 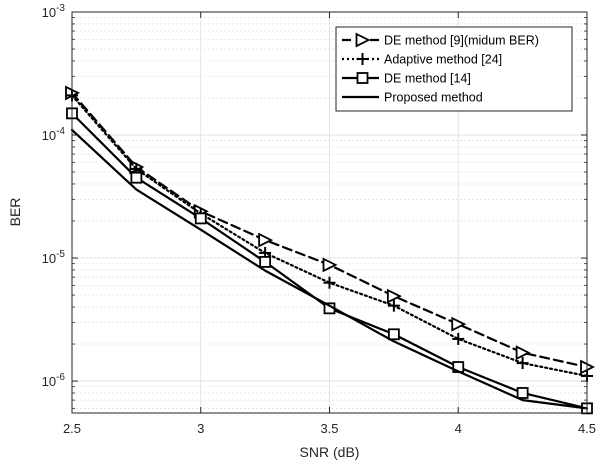 I want to click on y-tick-label: 10⁻⁶, so click(x=54, y=380).